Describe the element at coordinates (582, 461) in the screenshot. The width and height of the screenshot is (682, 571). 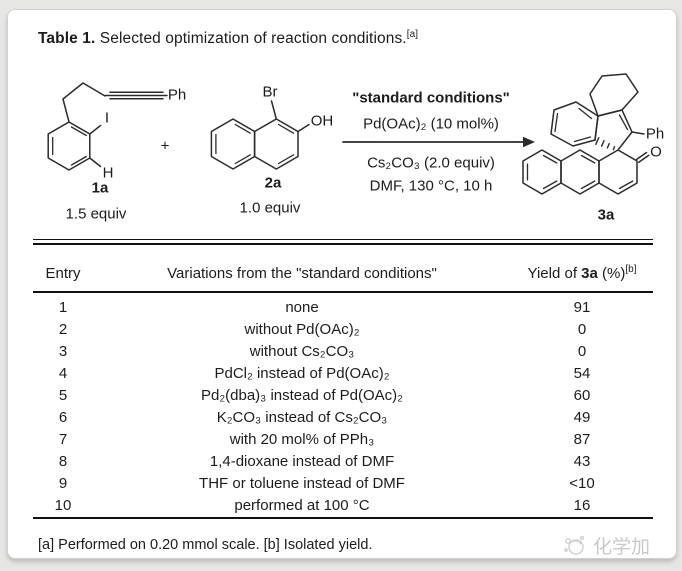
I see `yield-cell: 43` at that location.